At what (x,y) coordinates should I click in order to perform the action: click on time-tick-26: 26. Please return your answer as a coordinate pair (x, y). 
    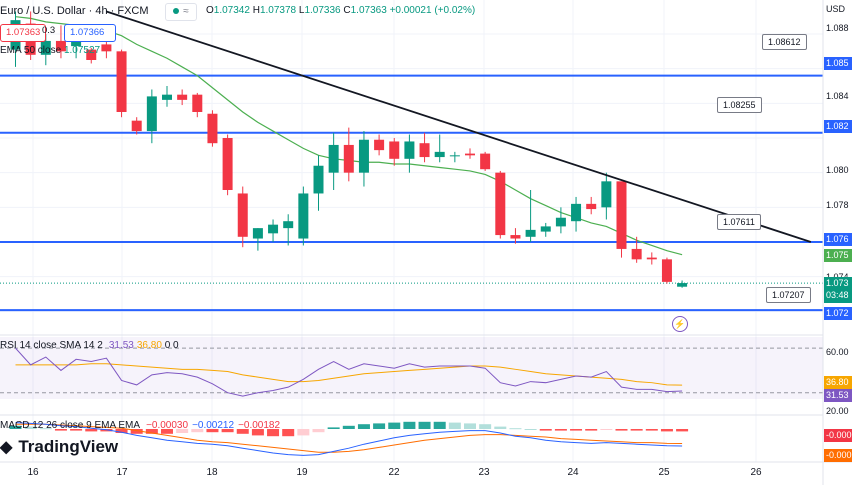
    Looking at the image, I should click on (756, 472).